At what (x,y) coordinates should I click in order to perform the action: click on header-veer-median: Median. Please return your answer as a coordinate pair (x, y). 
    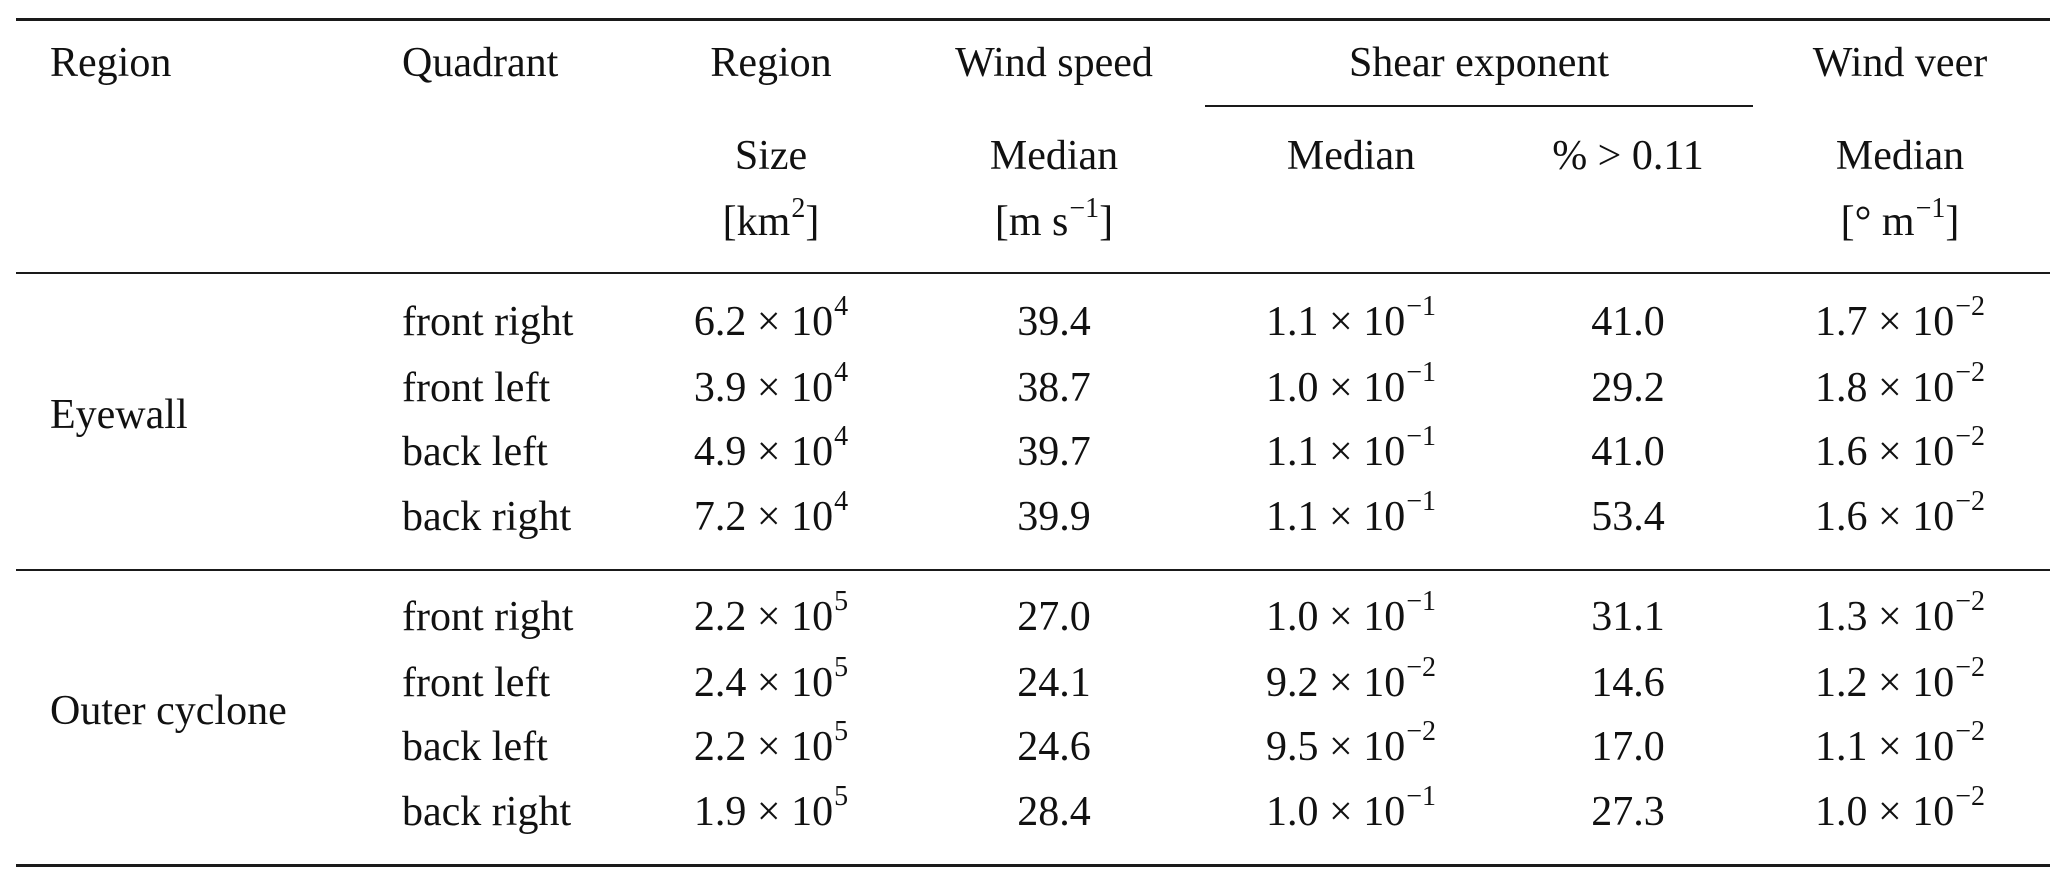
    Looking at the image, I should click on (1900, 156).